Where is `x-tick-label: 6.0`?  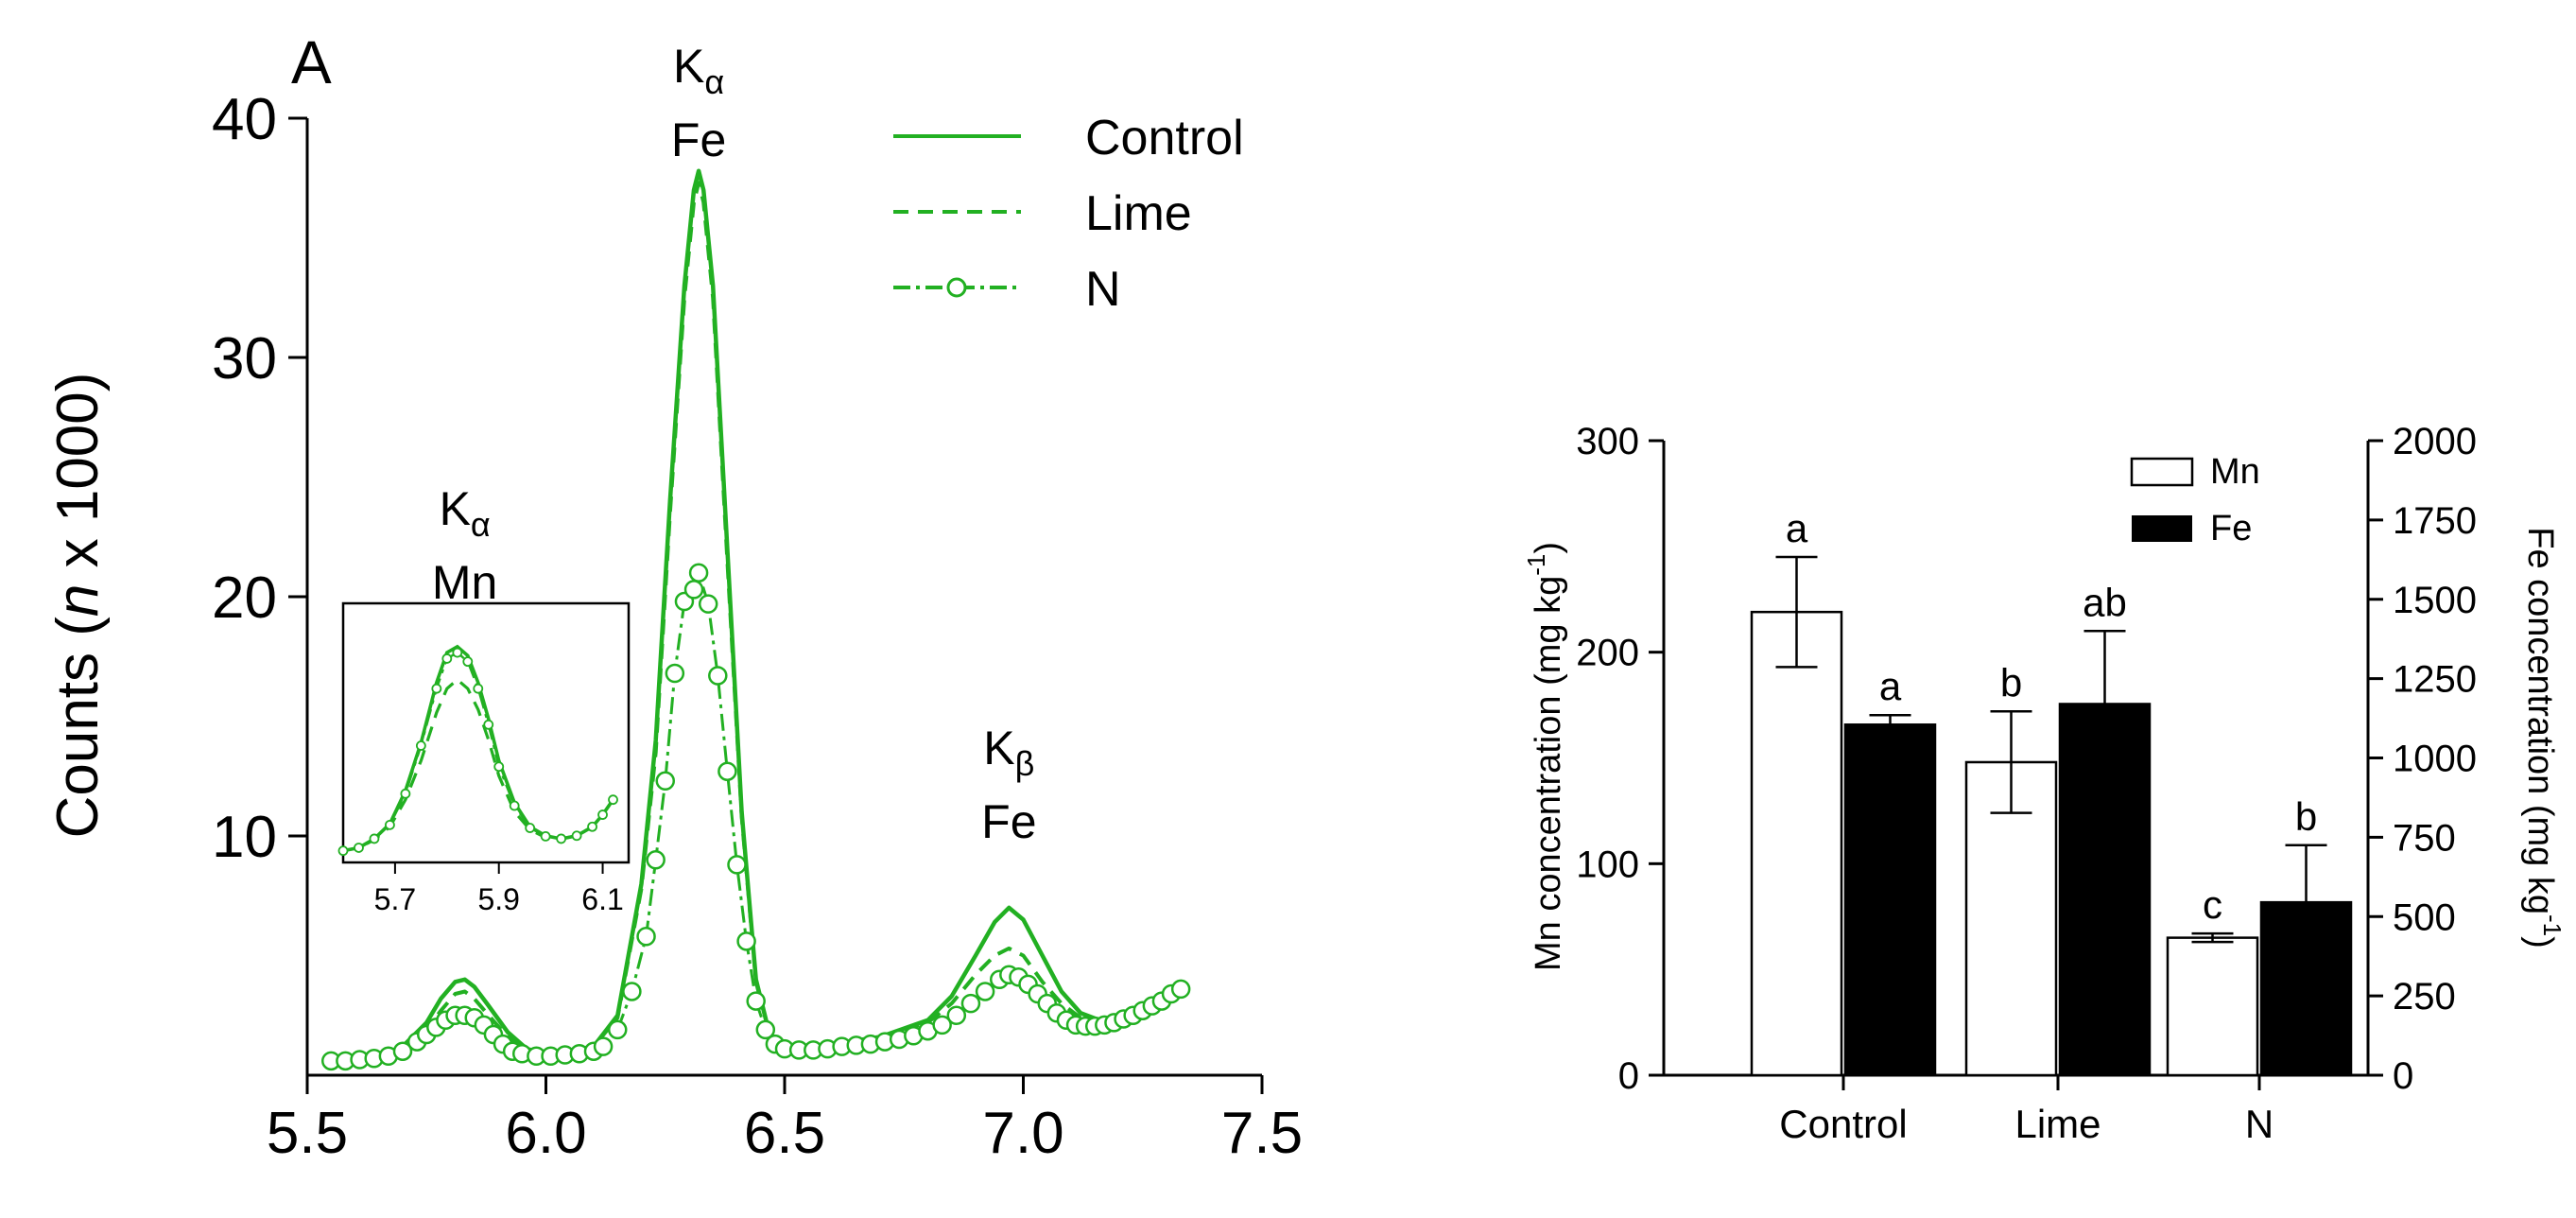
x-tick-label: 6.0 is located at coordinates (545, 1133).